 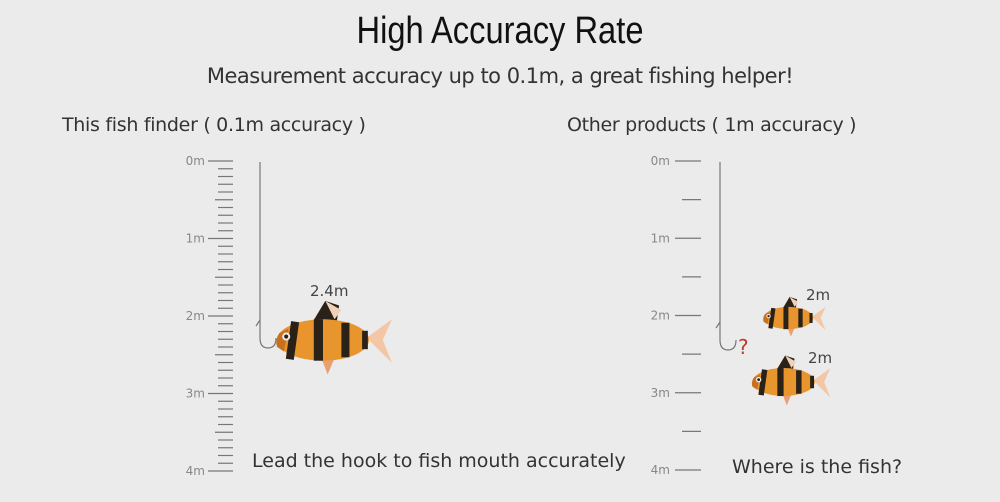 What do you see at coordinates (209, 316) in the screenshot?
I see `left-depth-ruler: 0m 1m 2m 3m 4m` at bounding box center [209, 316].